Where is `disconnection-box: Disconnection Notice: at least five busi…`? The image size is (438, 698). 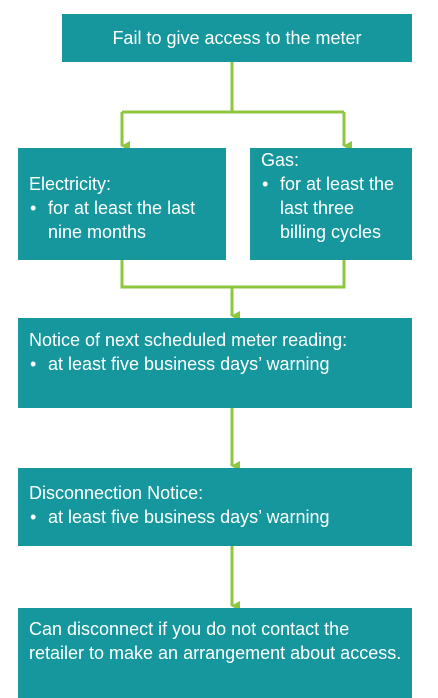 disconnection-box: Disconnection Notice: at least five busi… is located at coordinates (215, 507).